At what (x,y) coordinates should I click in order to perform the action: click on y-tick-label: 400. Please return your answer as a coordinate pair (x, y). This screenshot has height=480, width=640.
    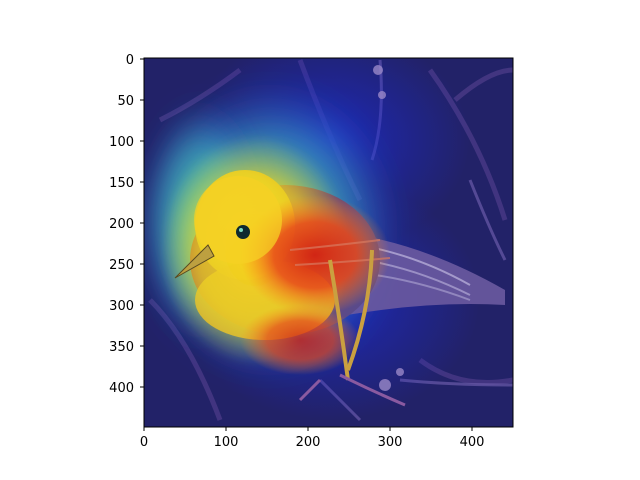
    Looking at the image, I should click on (121, 388).